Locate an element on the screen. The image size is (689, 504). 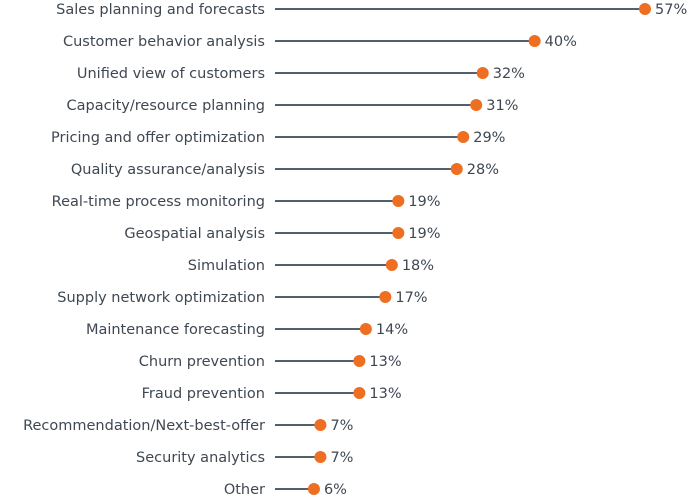
data-label: 6% is located at coordinates (335, 490).